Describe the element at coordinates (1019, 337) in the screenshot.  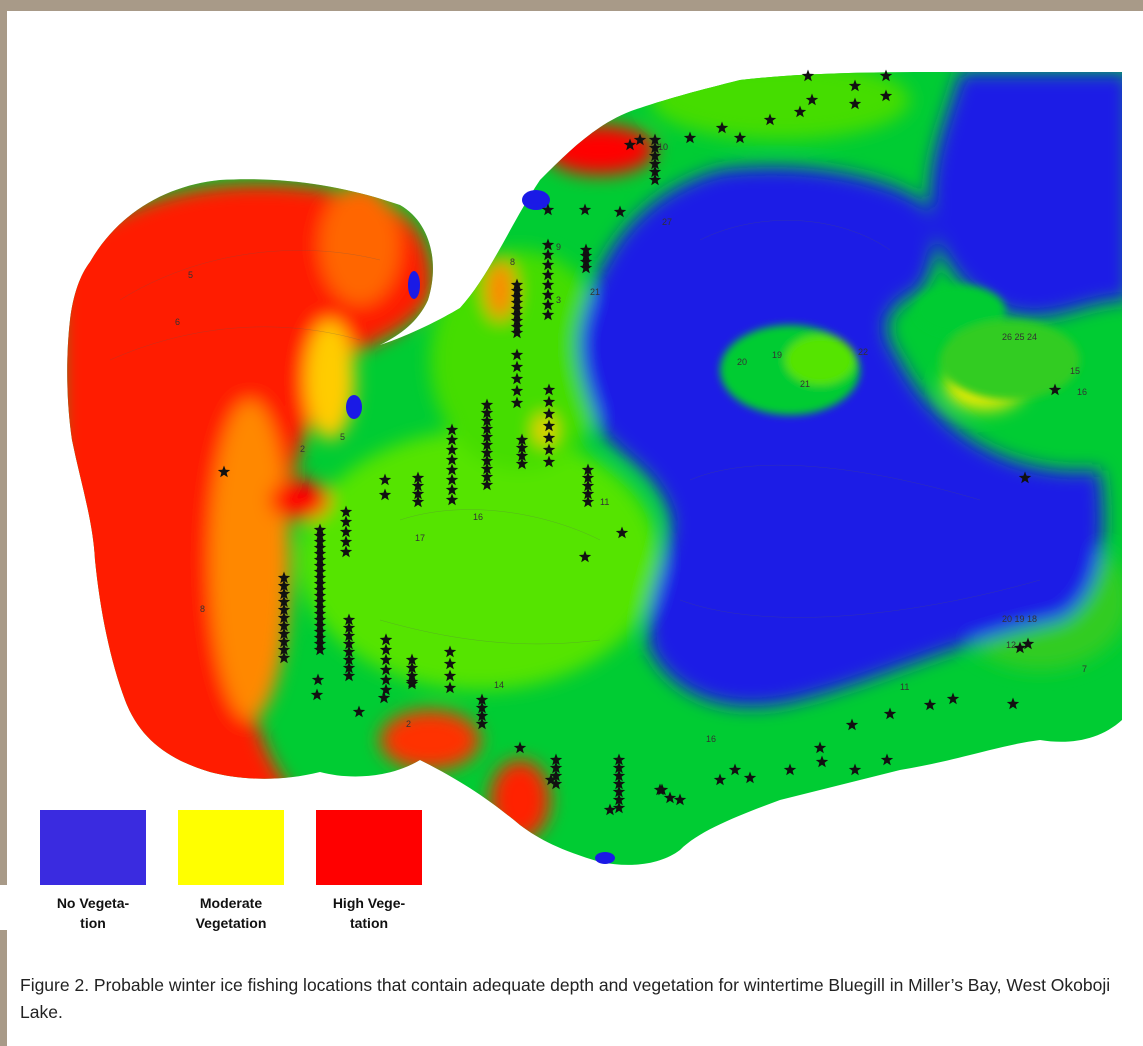
I see `svg-text: 26 25 24` at that location.